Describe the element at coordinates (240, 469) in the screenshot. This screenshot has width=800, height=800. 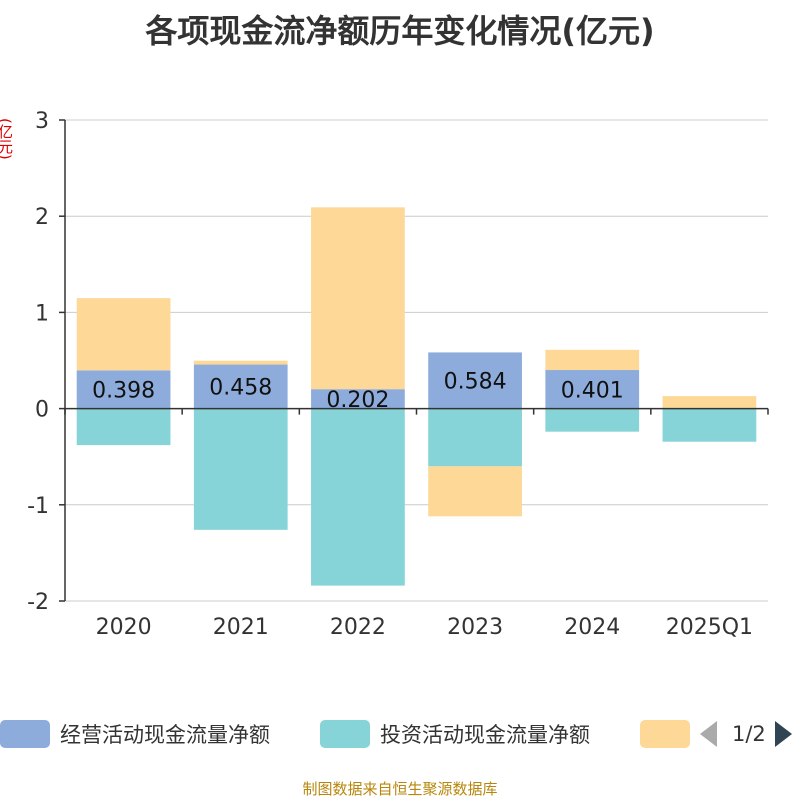
I see `bar-series1-2021` at that location.